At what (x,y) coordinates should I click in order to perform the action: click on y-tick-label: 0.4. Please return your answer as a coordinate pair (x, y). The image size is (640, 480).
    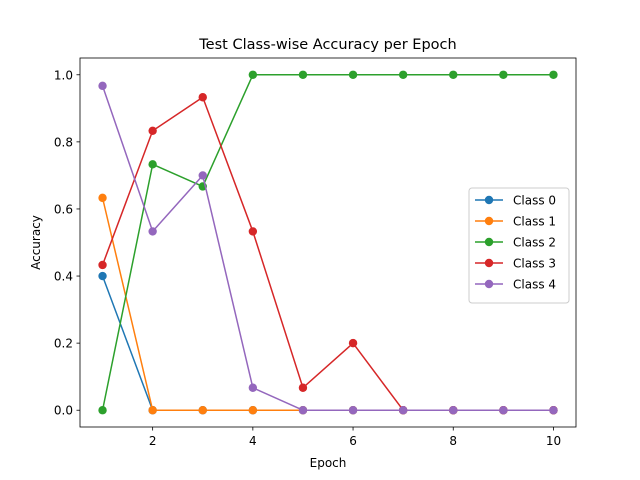
    Looking at the image, I should click on (63, 277).